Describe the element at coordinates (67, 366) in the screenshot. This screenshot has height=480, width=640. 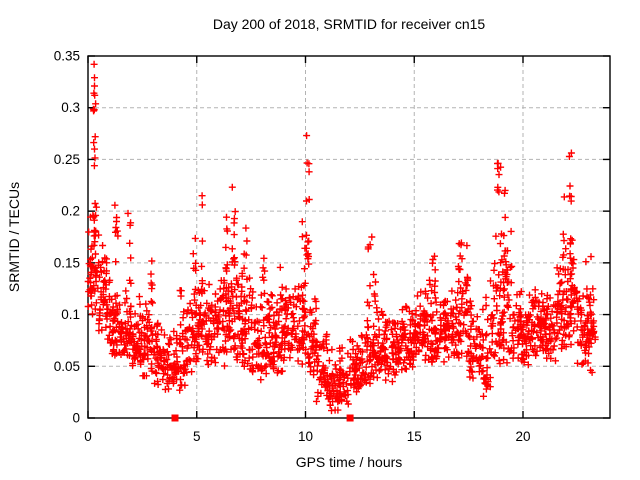
I see `y-tick-label: 0.05` at that location.